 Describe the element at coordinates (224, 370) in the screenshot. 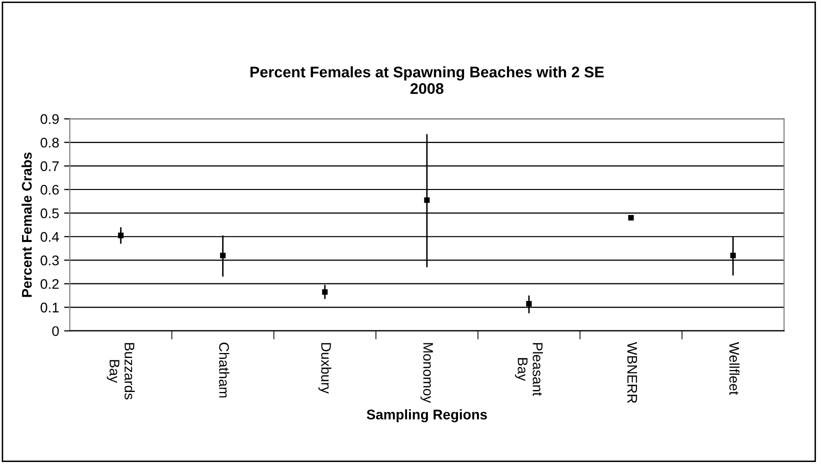

I see `x-tick-label: Chatham` at that location.